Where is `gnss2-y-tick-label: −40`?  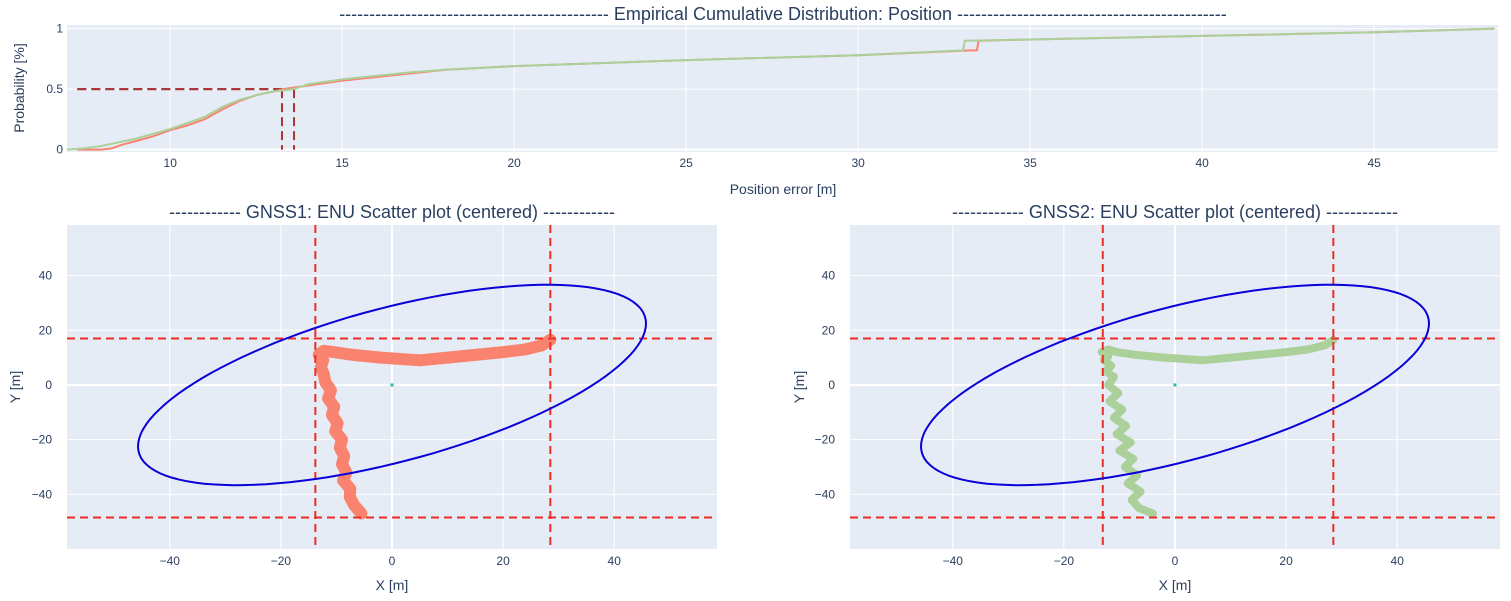 gnss2-y-tick-label: −40 is located at coordinates (825, 494).